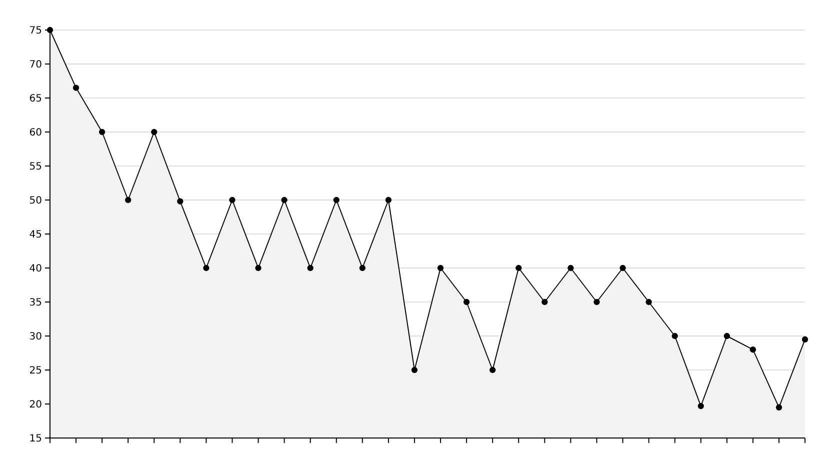 The height and width of the screenshot is (468, 834). What do you see at coordinates (35, 269) in the screenshot?
I see `y-tick-label: 40` at bounding box center [35, 269].